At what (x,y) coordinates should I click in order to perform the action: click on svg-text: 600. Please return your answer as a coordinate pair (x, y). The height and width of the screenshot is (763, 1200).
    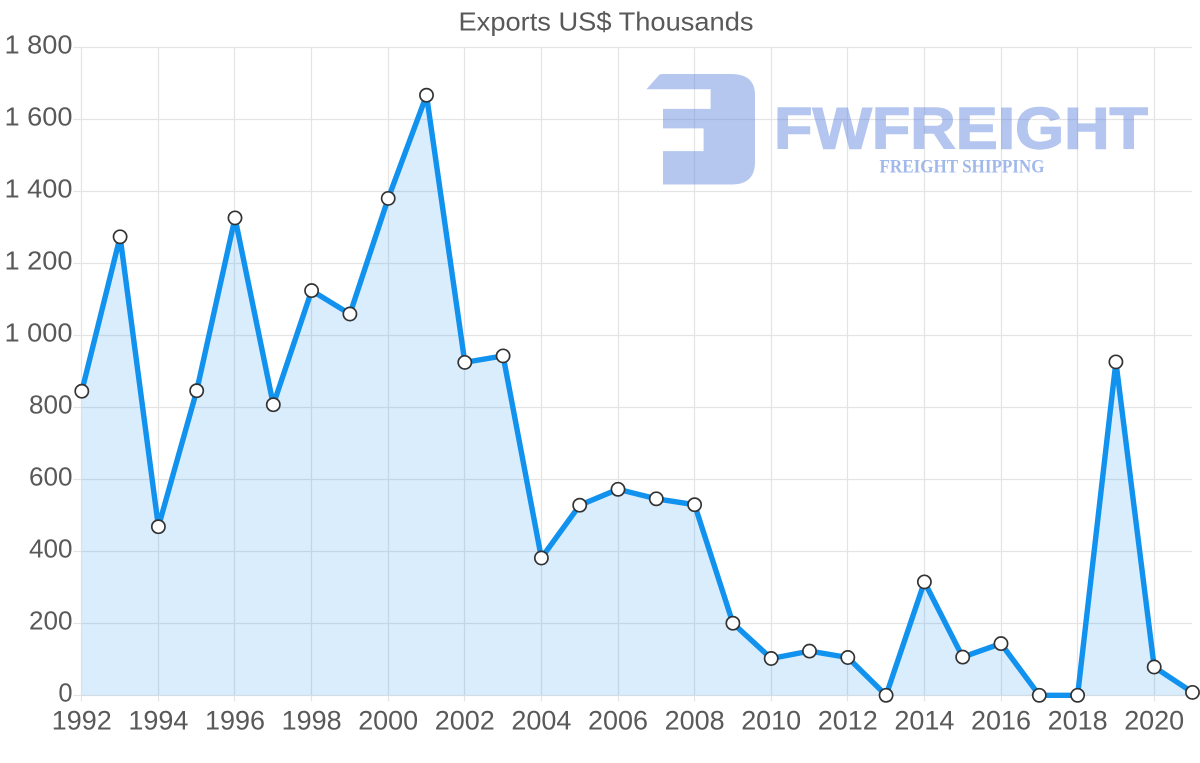
    Looking at the image, I should click on (51, 477).